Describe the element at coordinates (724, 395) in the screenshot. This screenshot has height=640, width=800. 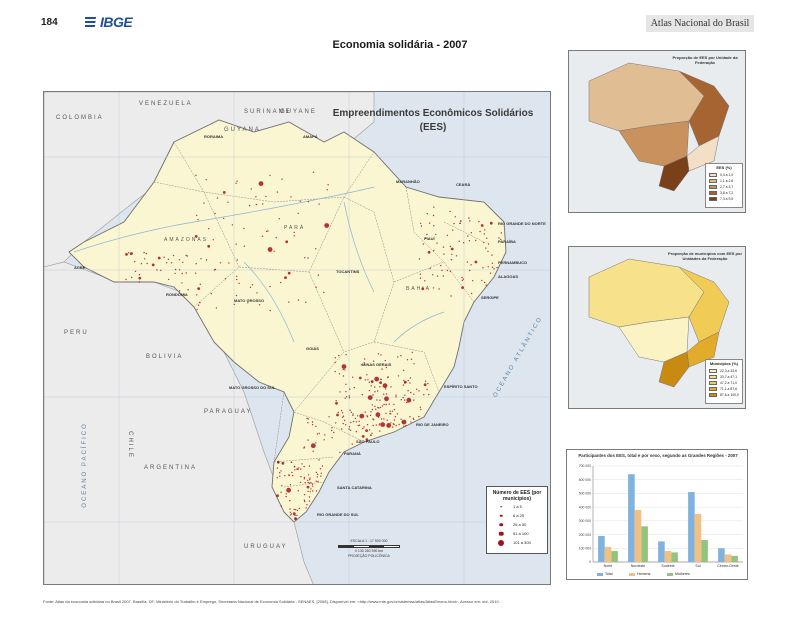
I see `inset2-legend-class-5: 87,6 a 100,0` at that location.